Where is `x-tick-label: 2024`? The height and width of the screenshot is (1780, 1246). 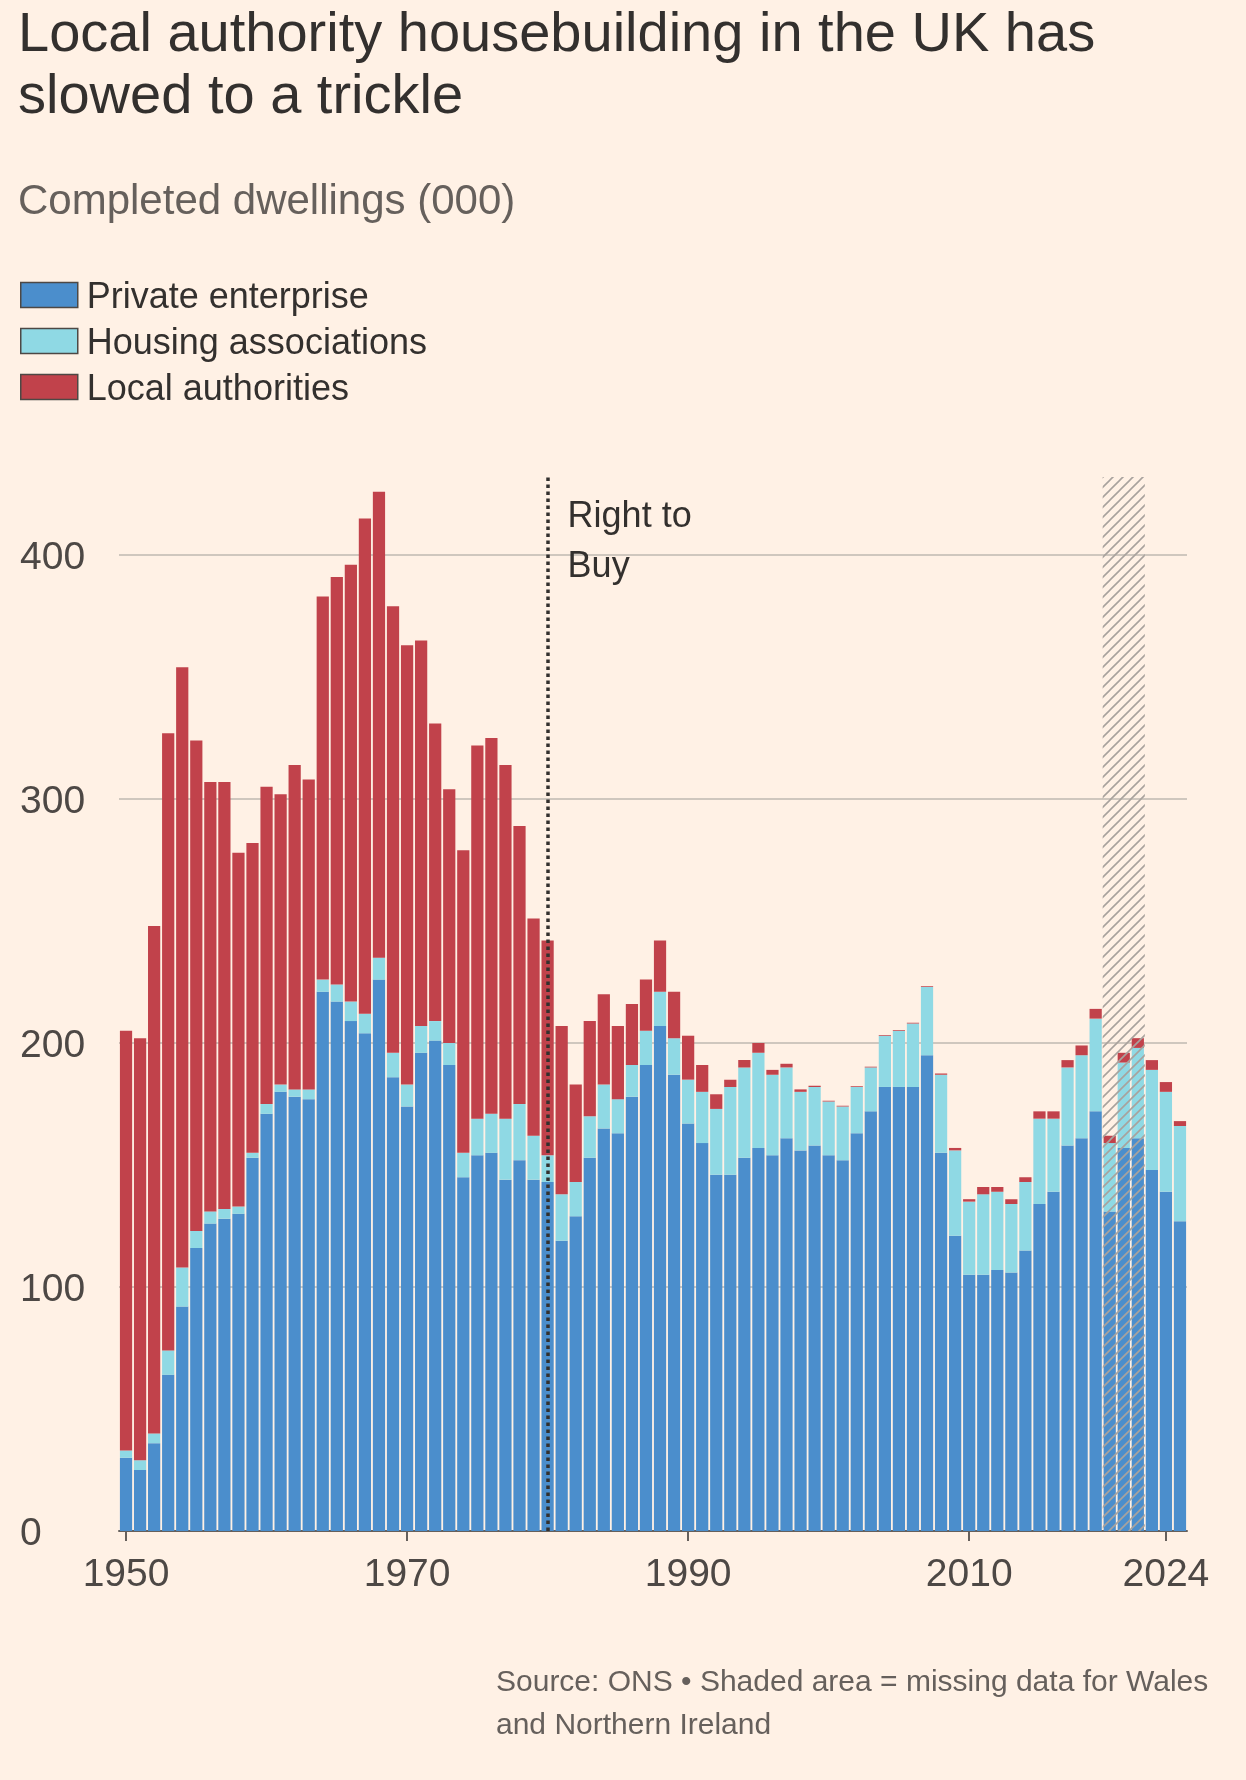 x-tick-label: 2024 is located at coordinates (1166, 1572).